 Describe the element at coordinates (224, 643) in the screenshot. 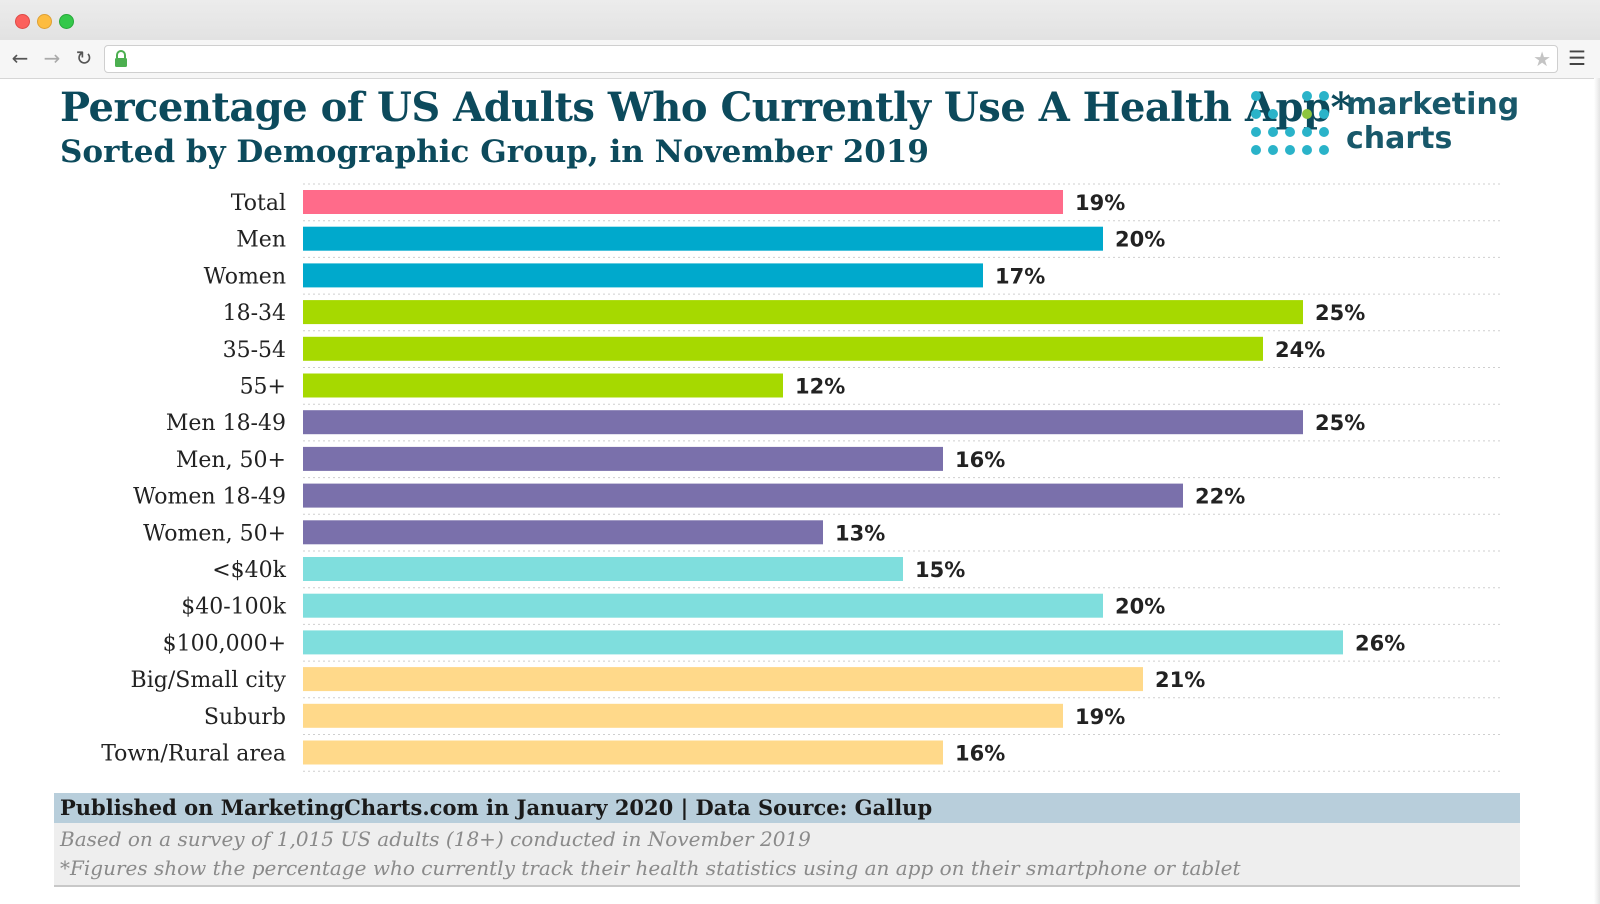

I see `category-label: $100,000+` at that location.